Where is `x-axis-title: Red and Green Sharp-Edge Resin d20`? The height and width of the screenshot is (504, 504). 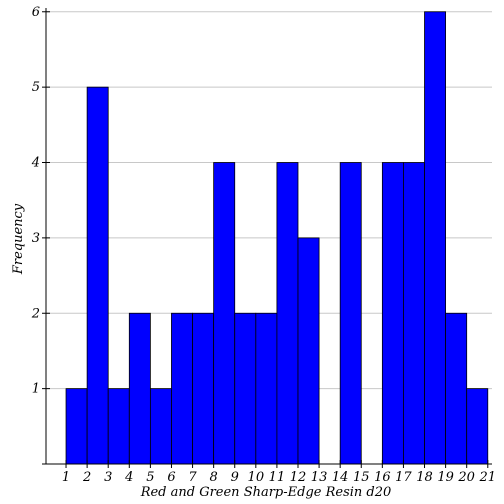
x-axis-title: Red and Green Sharp-Edge Resin d20 is located at coordinates (266, 492).